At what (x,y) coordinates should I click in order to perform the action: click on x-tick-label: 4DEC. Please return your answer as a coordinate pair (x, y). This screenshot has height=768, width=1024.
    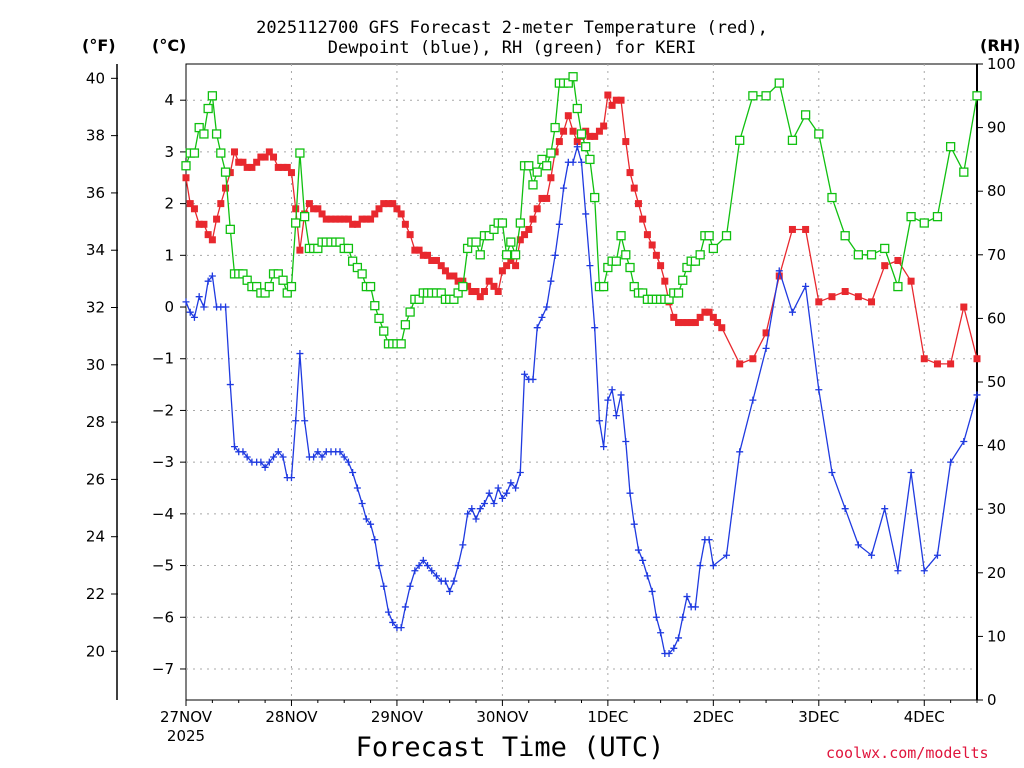
    Looking at the image, I should click on (924, 717).